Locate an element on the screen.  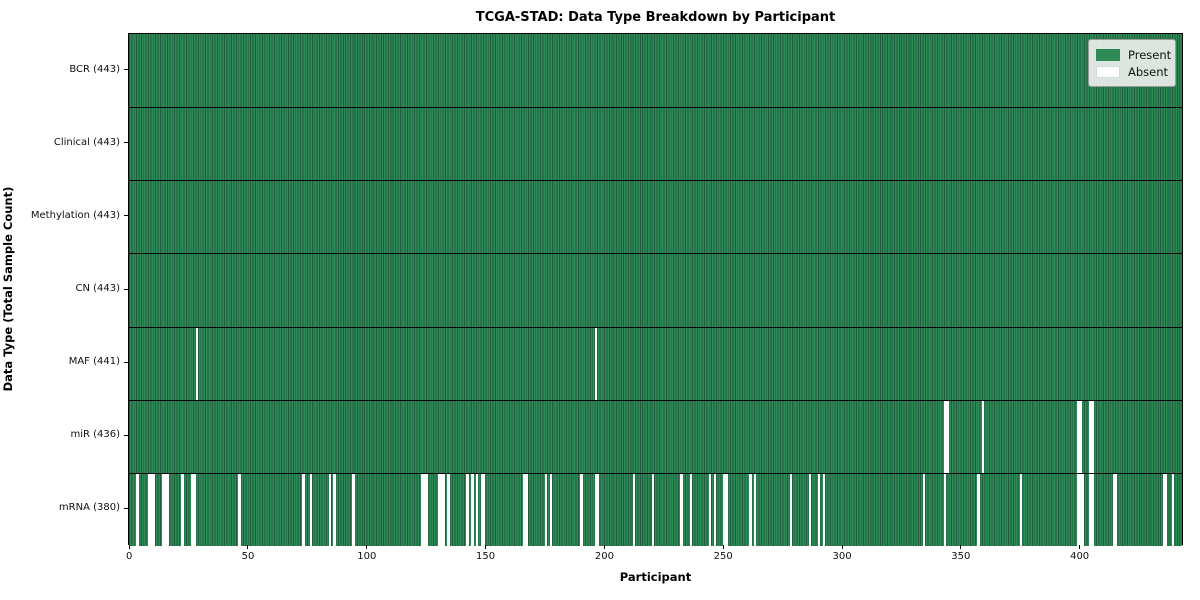
x-axis-label: Participant is located at coordinates (655, 577).